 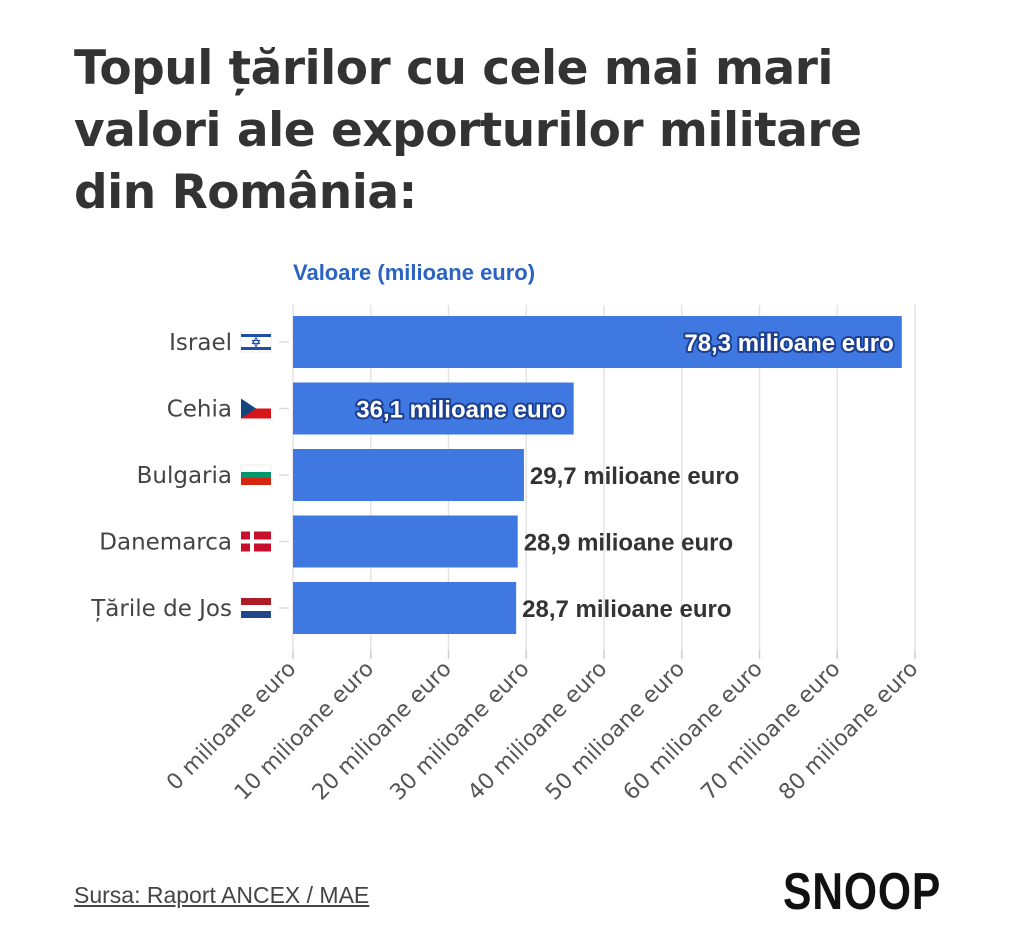 I want to click on flag-icon-dk, so click(x=256, y=541).